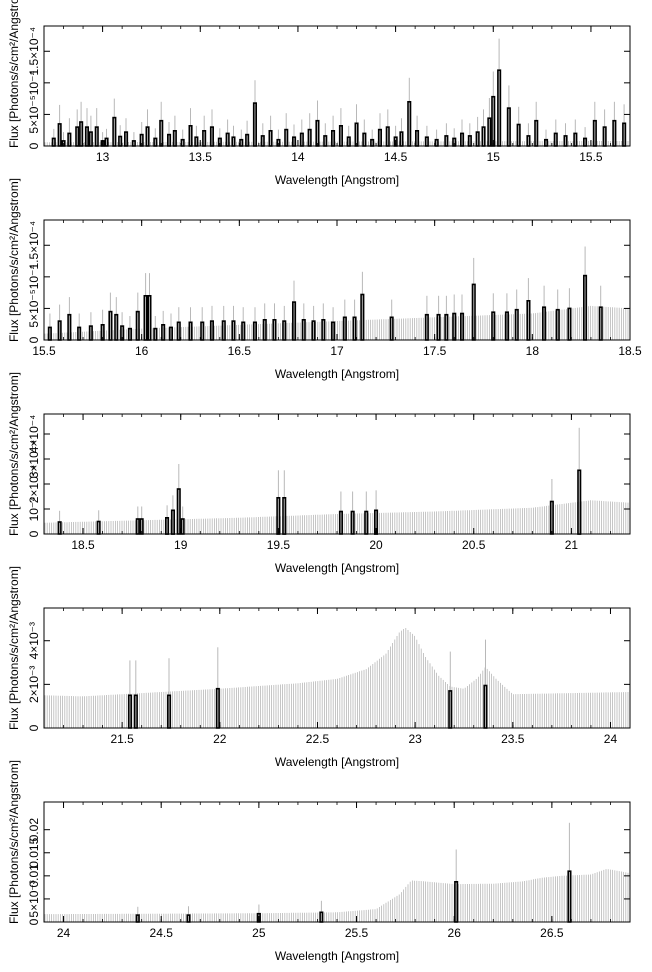 The height and width of the screenshot is (972, 652). What do you see at coordinates (474, 545) in the screenshot?
I see `x-tick-label: 20.5` at bounding box center [474, 545].